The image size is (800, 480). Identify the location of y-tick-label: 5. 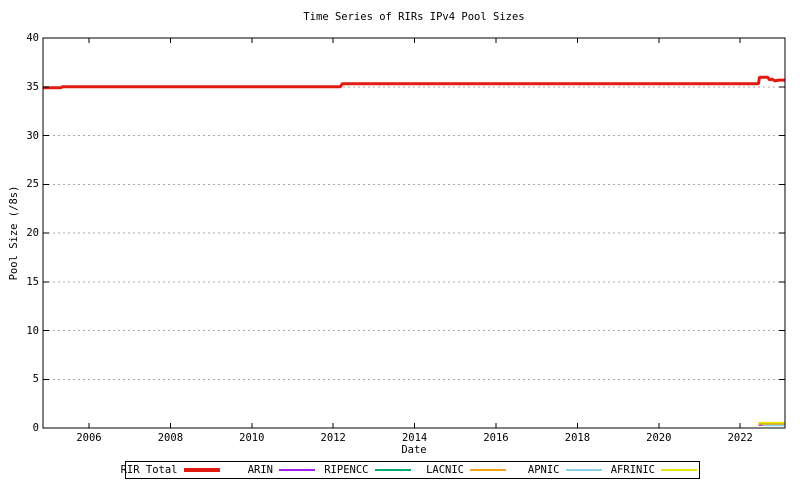
(35, 379).